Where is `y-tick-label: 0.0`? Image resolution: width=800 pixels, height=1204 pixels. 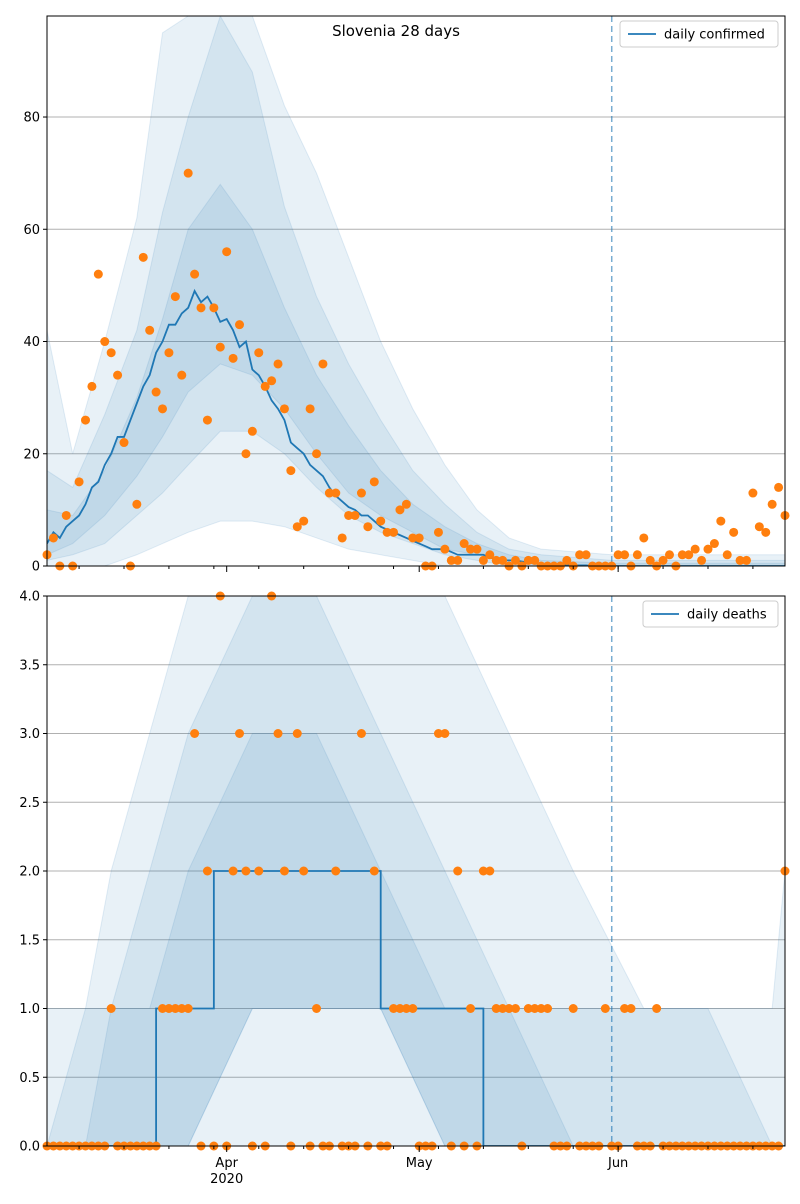 y-tick-label: 0.0 is located at coordinates (29, 1147).